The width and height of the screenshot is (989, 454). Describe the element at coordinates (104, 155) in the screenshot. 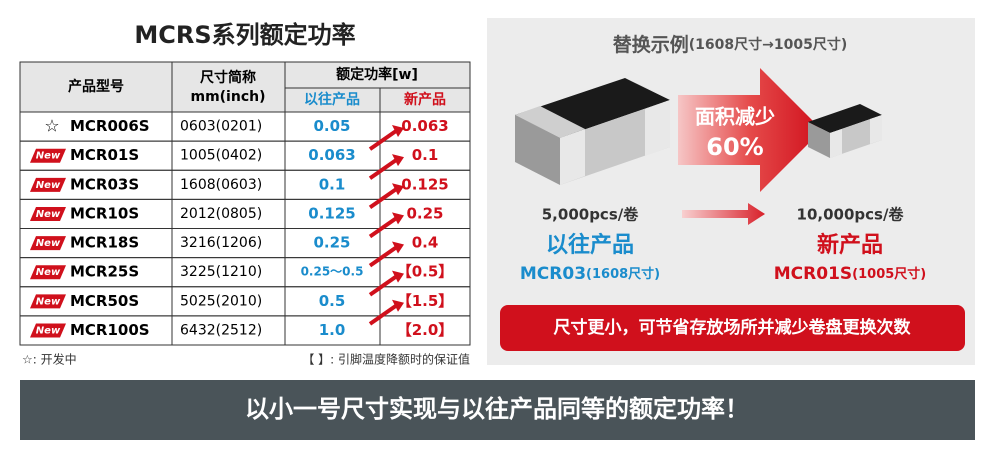

I see `model: MCR01S` at that location.